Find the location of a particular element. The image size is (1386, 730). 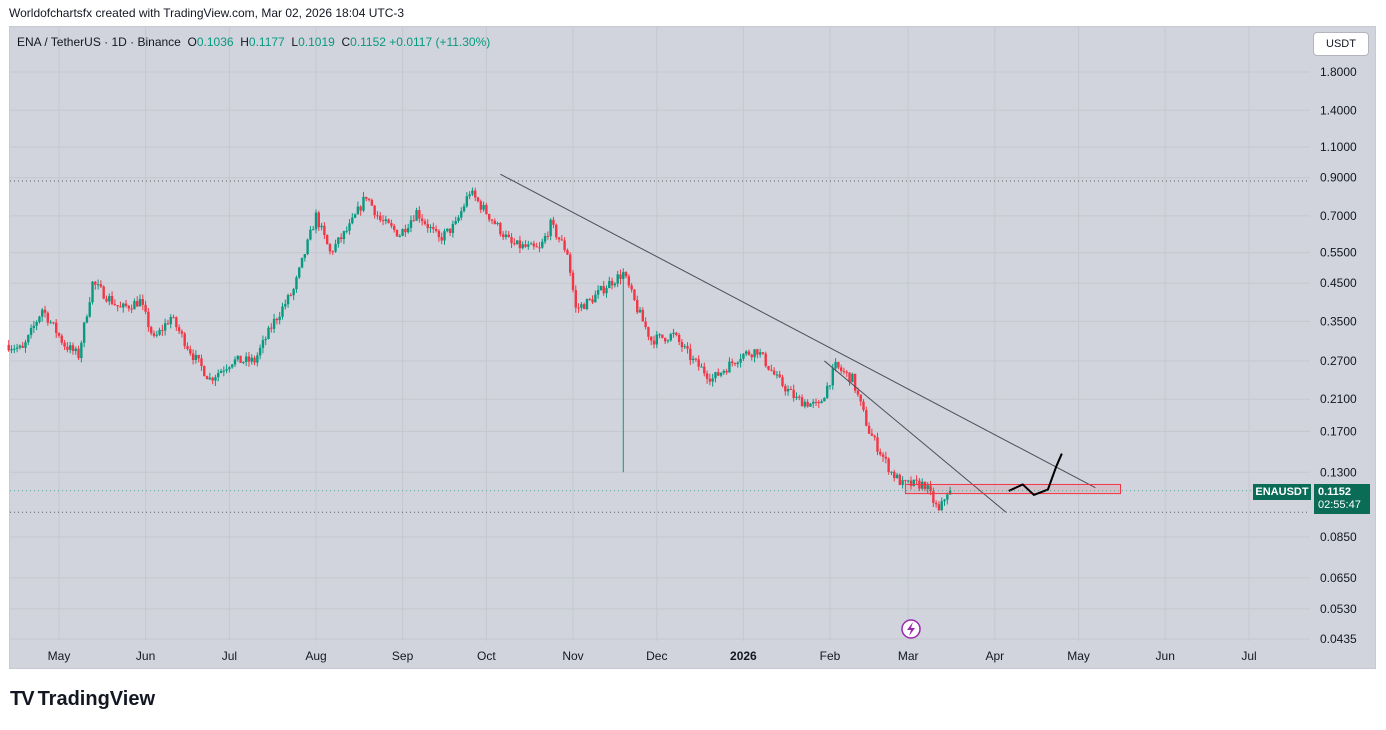

last-price: 0.1152 is located at coordinates (1335, 492).